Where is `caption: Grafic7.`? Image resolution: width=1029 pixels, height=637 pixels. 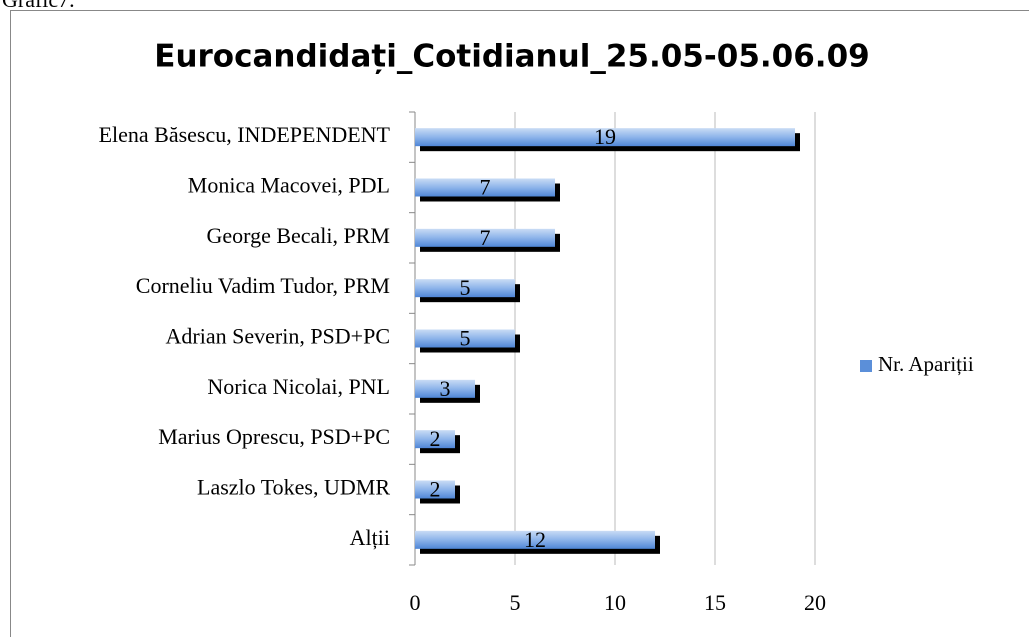 caption: Grafic7. is located at coordinates (38, 6).